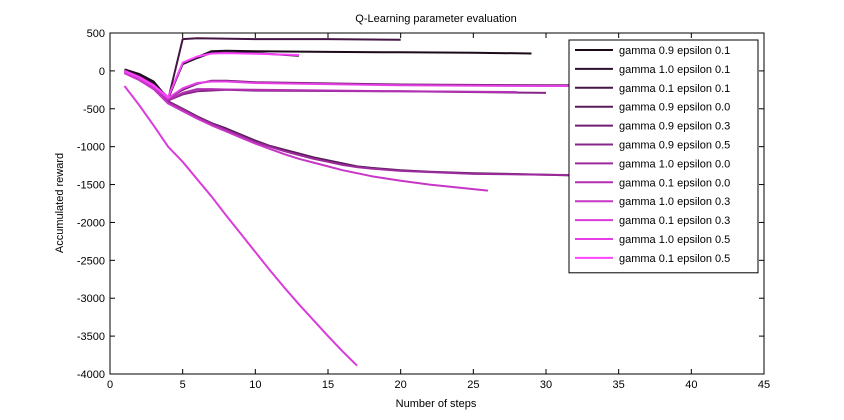 The width and height of the screenshot is (844, 420). Describe the element at coordinates (91, 186) in the screenshot. I see `y-tick-label: -1500` at that location.